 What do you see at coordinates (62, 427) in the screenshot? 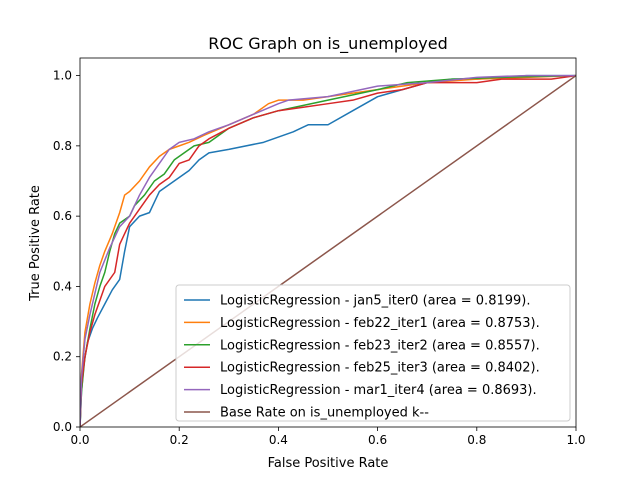
I see `y-tick-label: 0.0` at bounding box center [62, 427].